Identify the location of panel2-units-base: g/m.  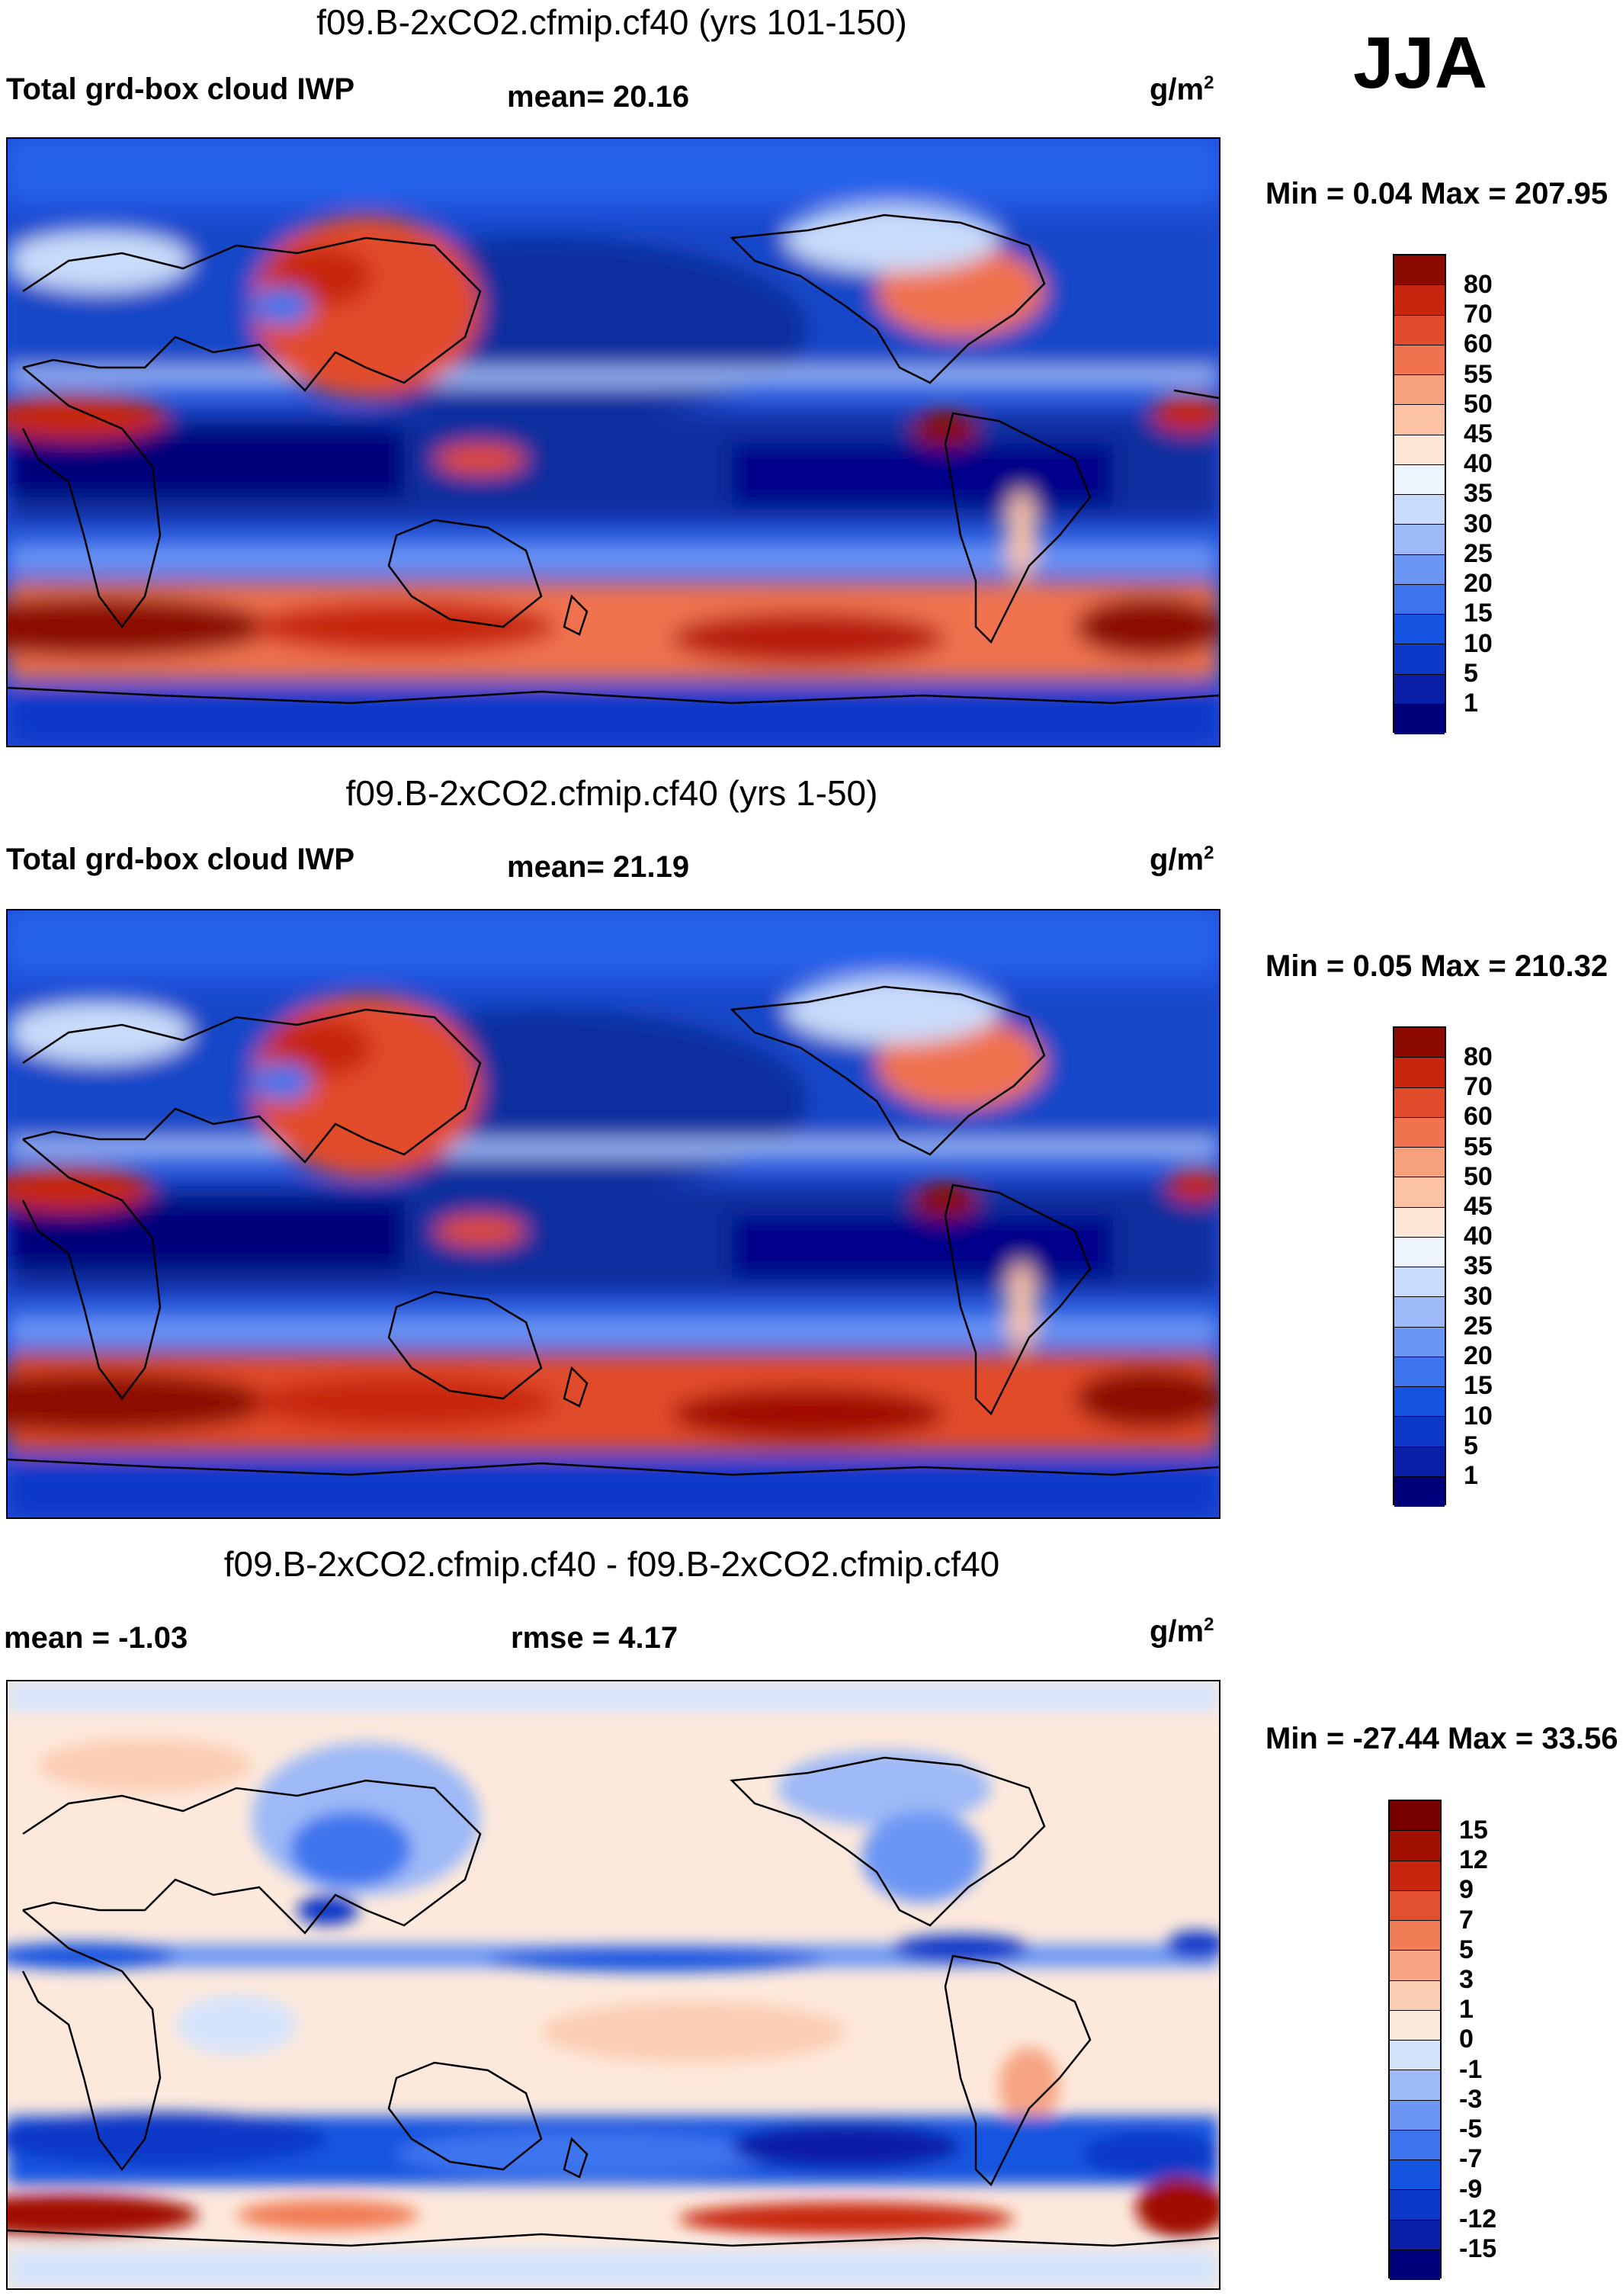
(1177, 860).